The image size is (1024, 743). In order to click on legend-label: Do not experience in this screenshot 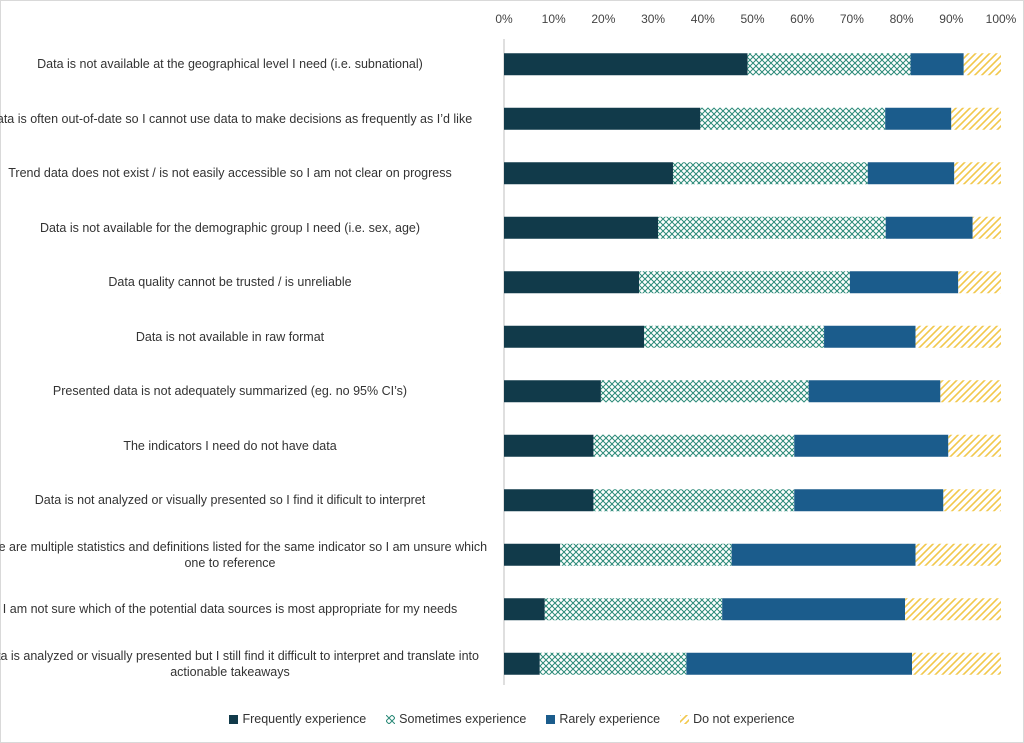, I will do `click(744, 719)`.